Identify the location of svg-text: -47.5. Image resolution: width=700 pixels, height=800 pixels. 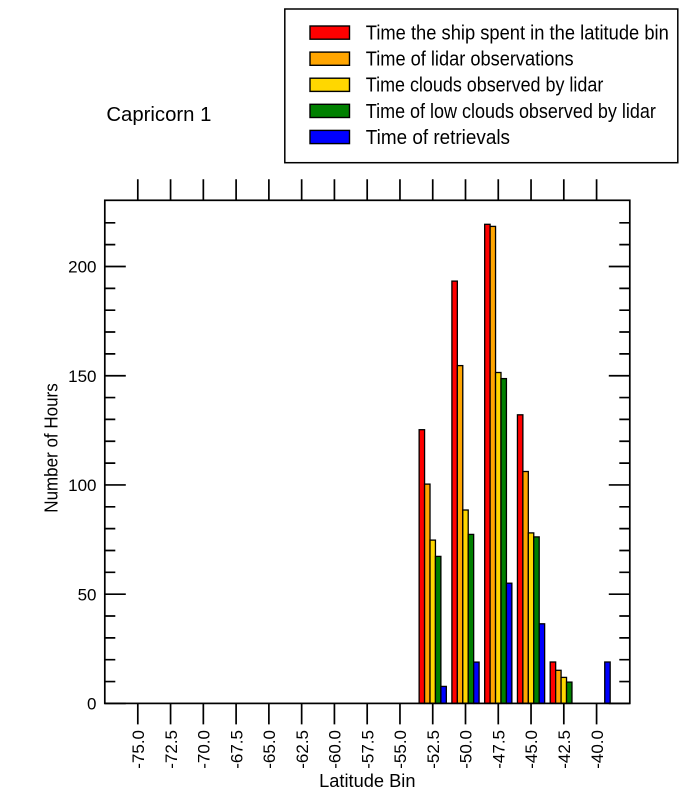
(498, 749).